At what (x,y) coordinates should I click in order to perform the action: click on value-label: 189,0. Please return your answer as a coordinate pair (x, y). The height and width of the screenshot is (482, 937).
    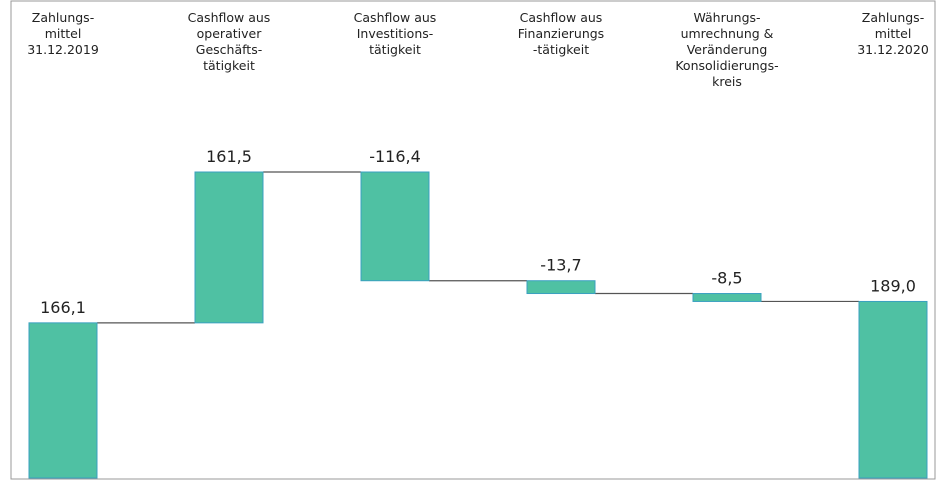
    Looking at the image, I should click on (893, 285).